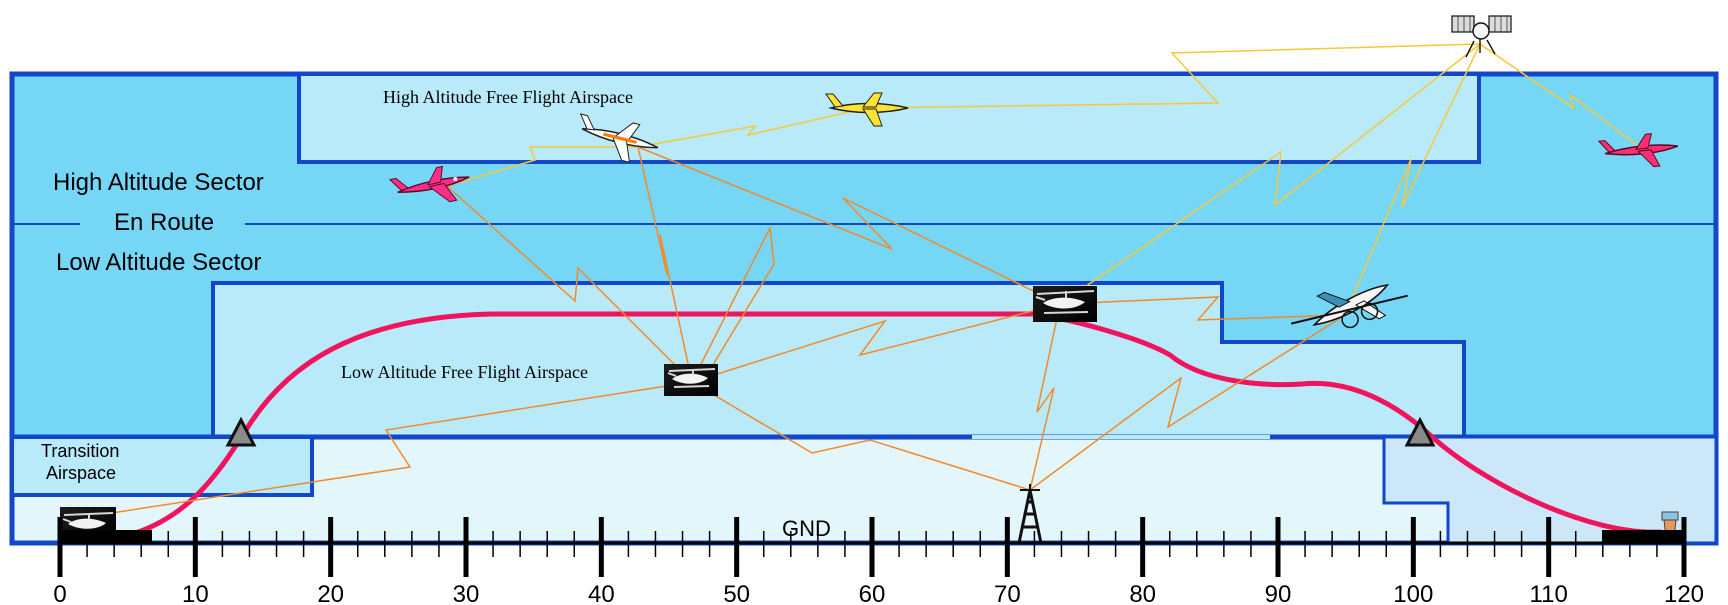  I want to click on axis-tick-label: 20, so click(330, 593).